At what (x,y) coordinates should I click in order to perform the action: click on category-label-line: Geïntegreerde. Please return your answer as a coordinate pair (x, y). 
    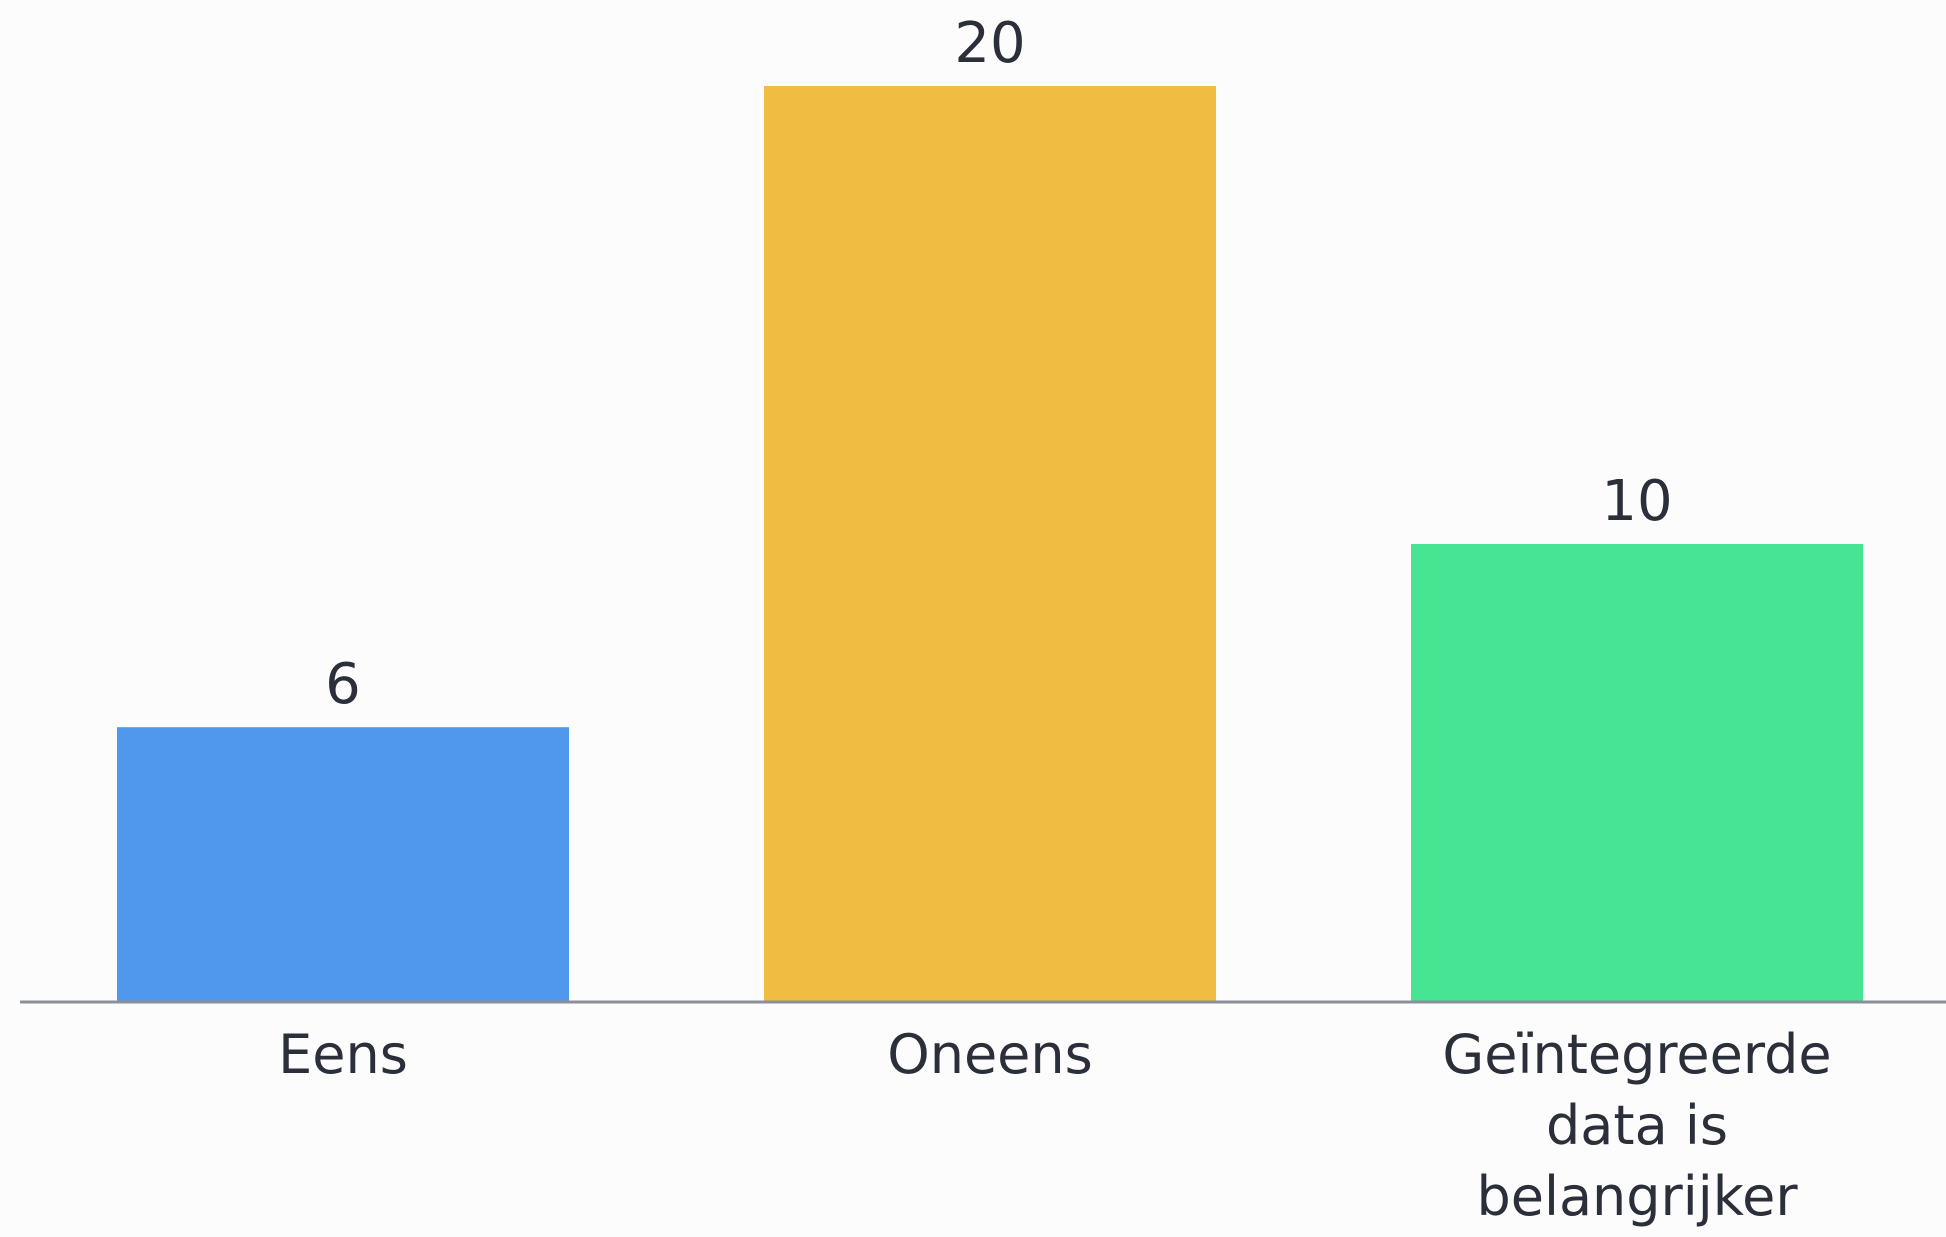
    Looking at the image, I should click on (1636, 1054).